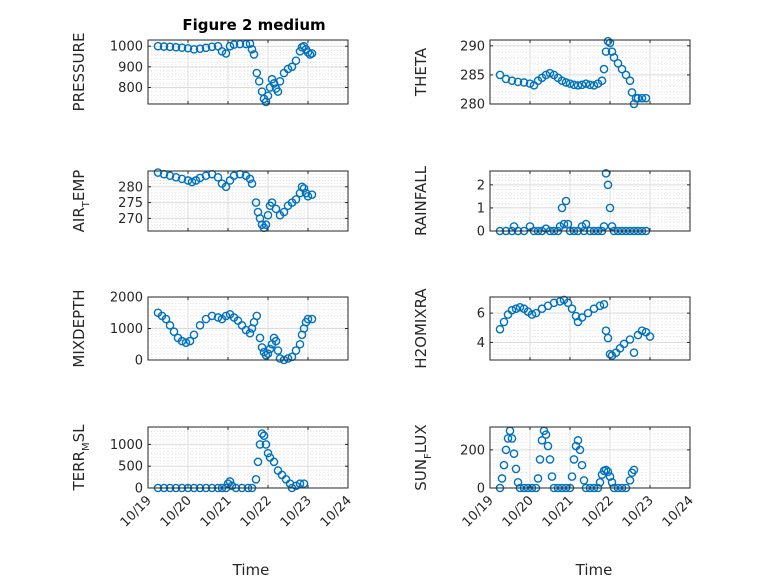  What do you see at coordinates (472, 46) in the screenshot?
I see `y-tick-label: 290` at bounding box center [472, 46].